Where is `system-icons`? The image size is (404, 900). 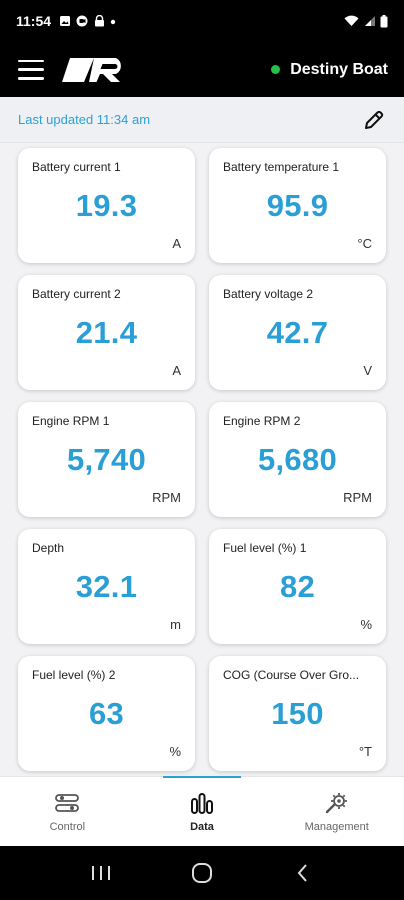 system-icons is located at coordinates (366, 21).